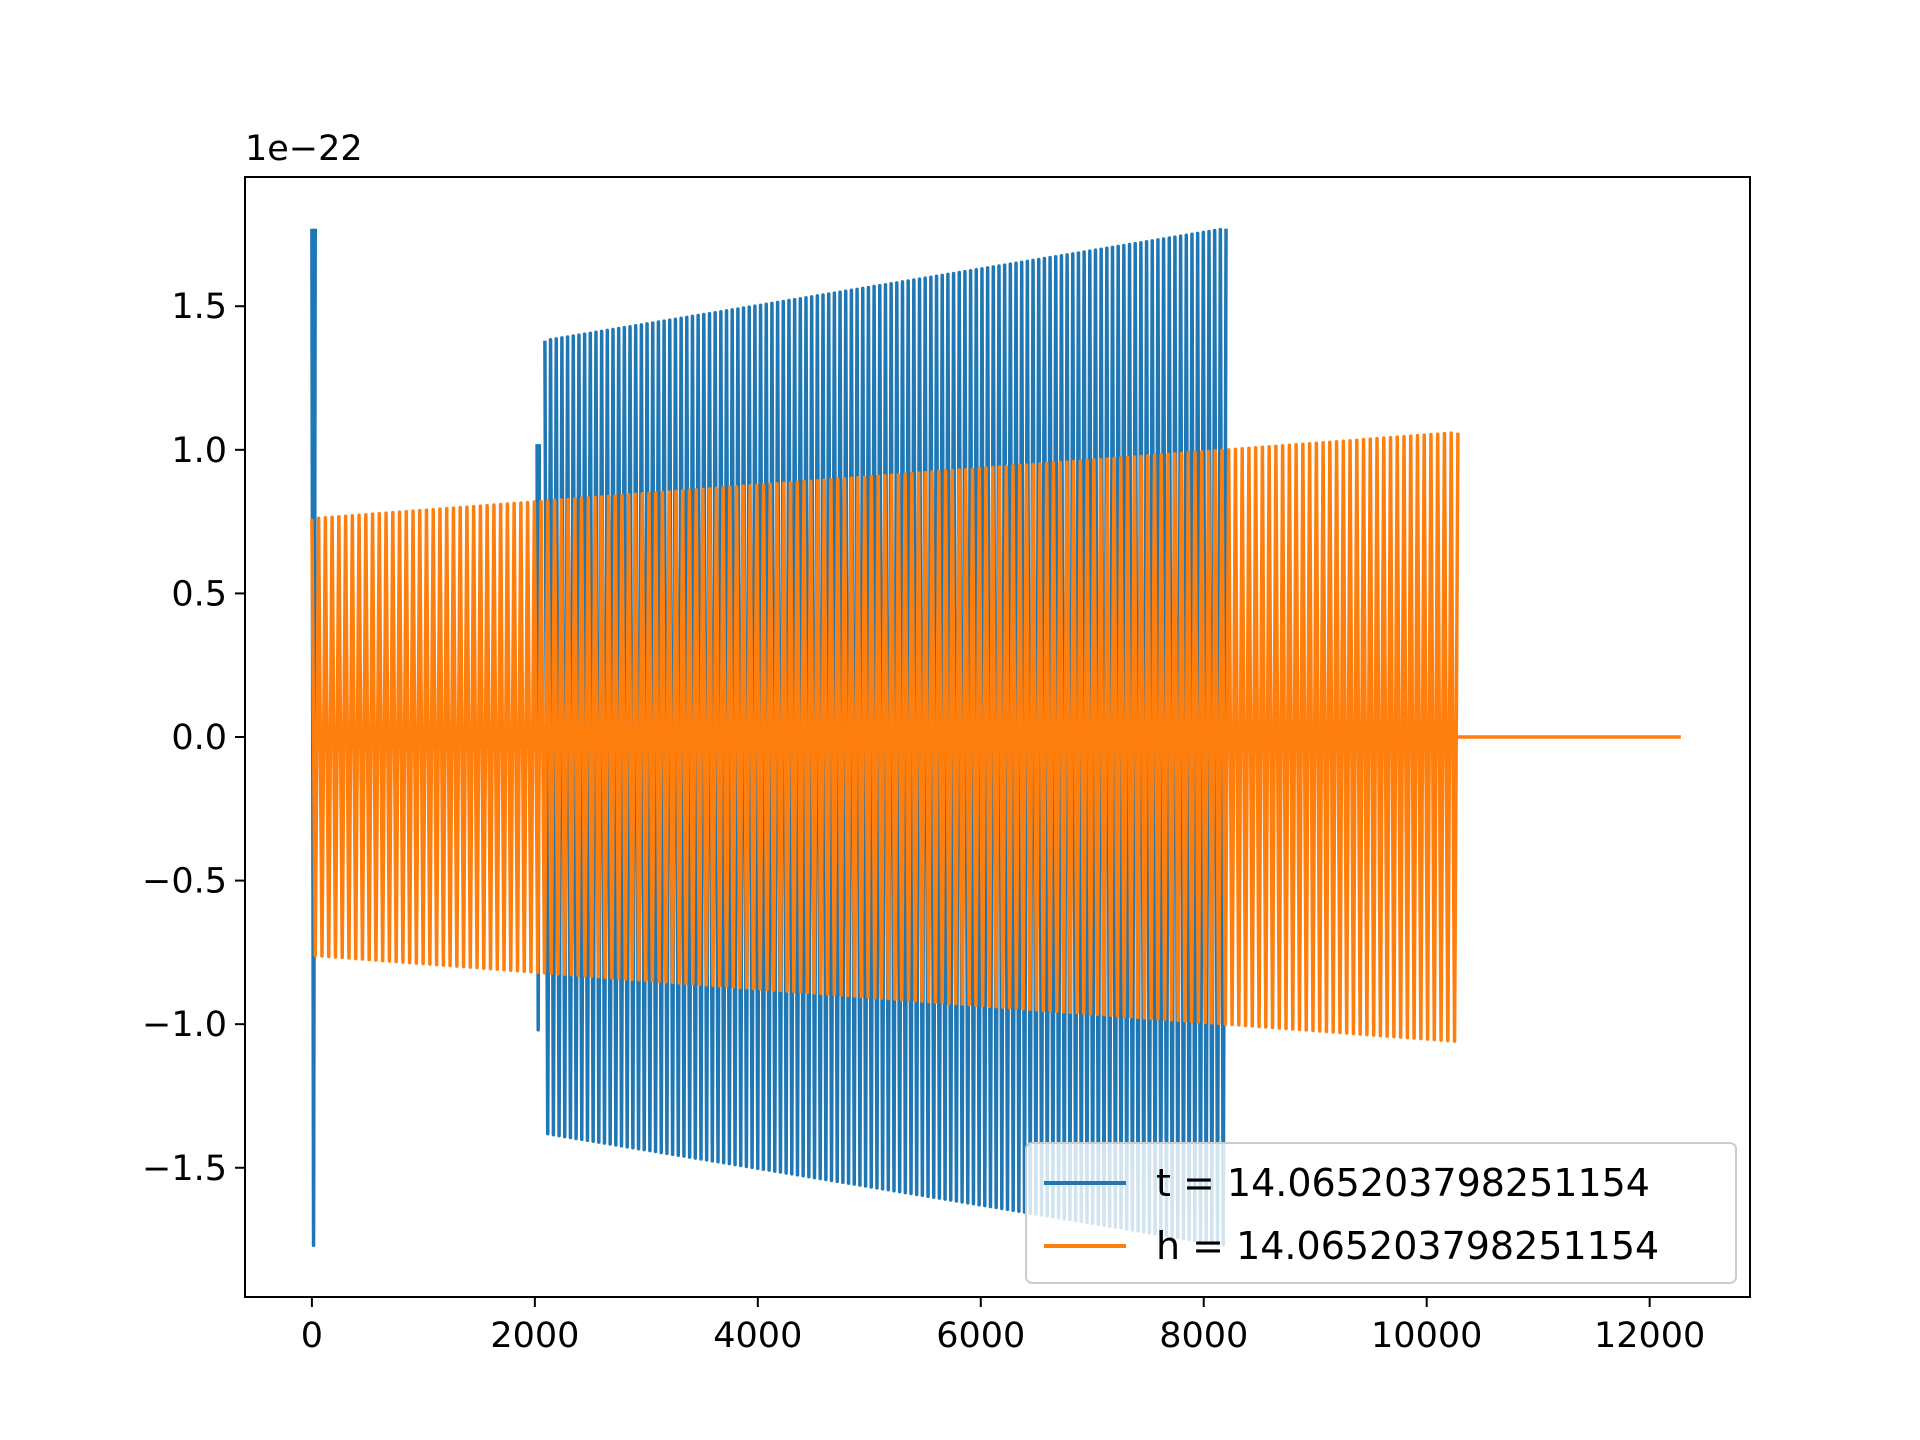 The image size is (1920, 1440). Describe the element at coordinates (184, 1169) in the screenshot. I see `y-tick-label: −1.5` at that location.